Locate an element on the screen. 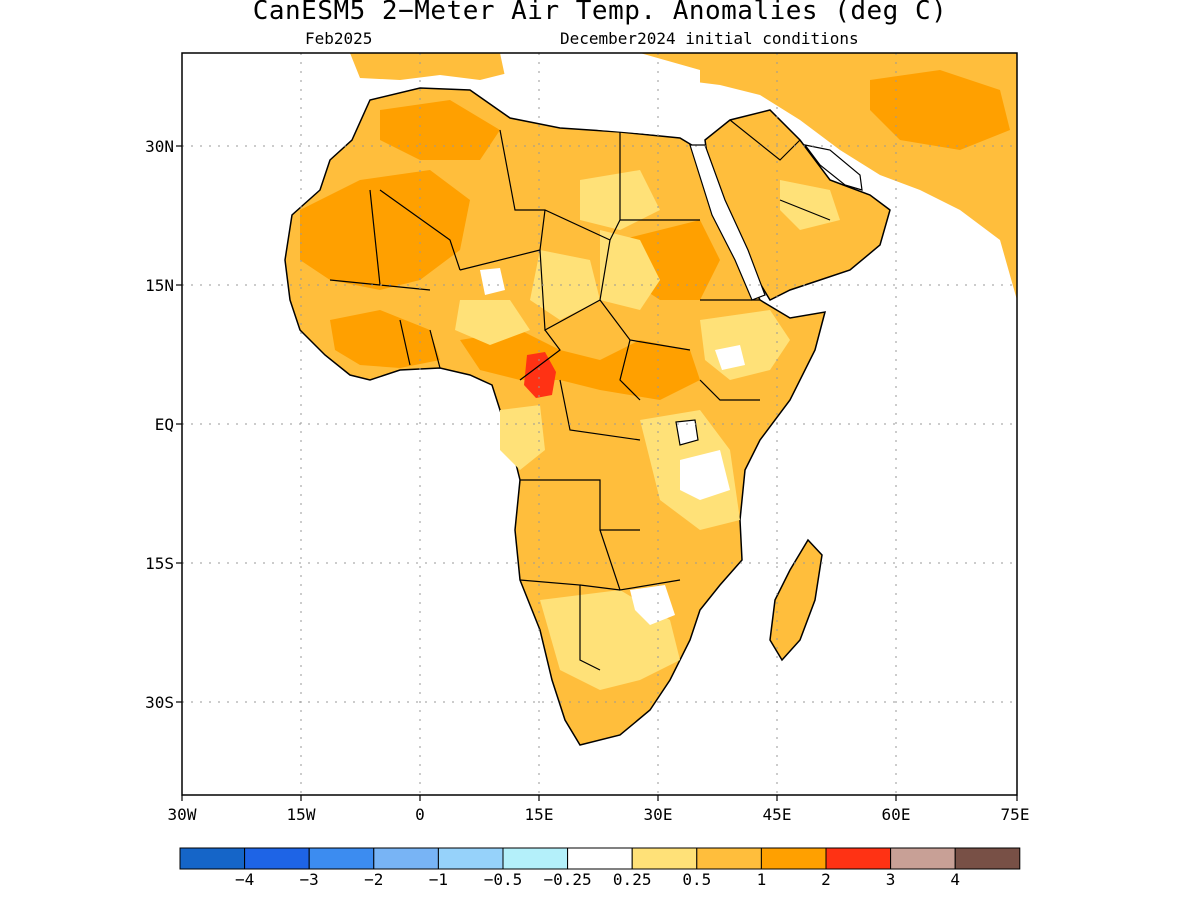  lon-label-60e: 60E is located at coordinates (896, 814).